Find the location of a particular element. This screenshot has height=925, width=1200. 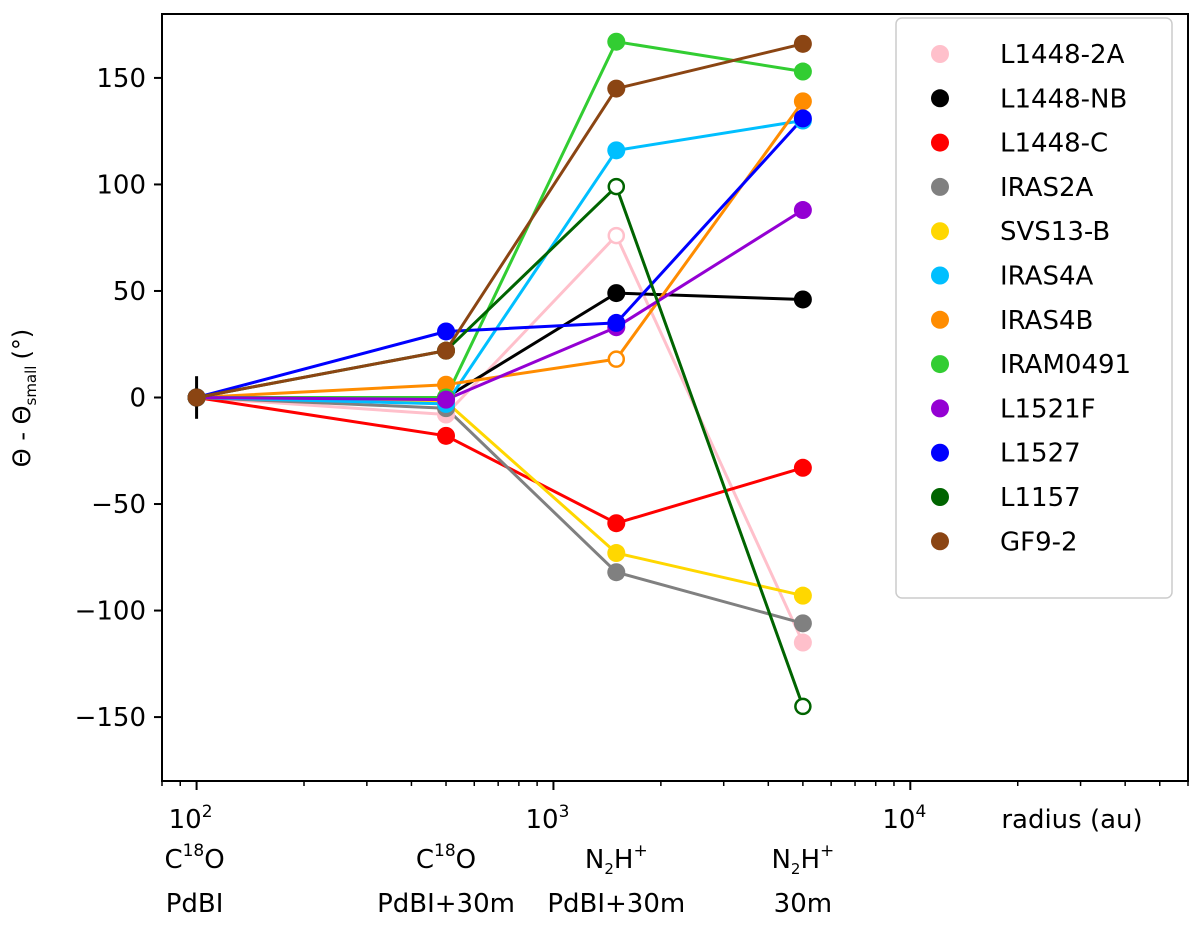

y-axis-ticks: 150 100 50 0 −50 −100 −150 is located at coordinates (118, 398).